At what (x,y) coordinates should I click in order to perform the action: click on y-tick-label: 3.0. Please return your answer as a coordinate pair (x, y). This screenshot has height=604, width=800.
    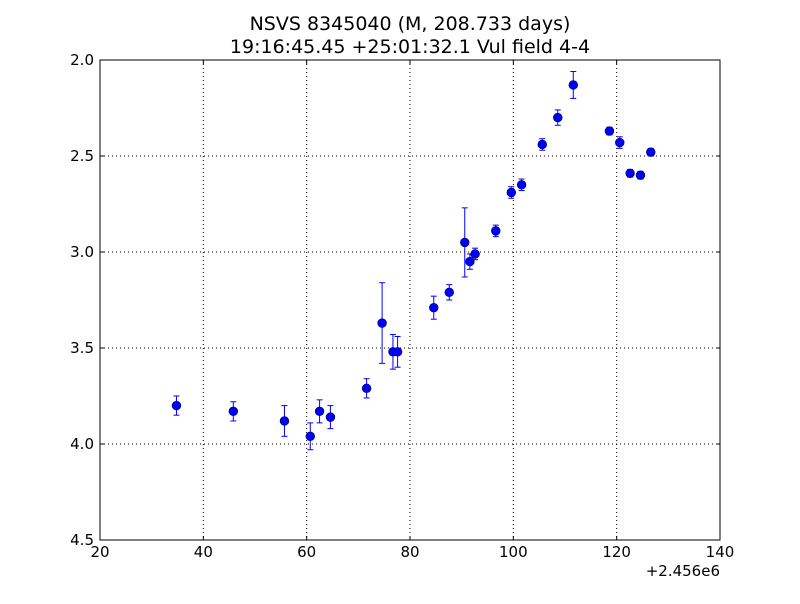
    Looking at the image, I should click on (82, 252).